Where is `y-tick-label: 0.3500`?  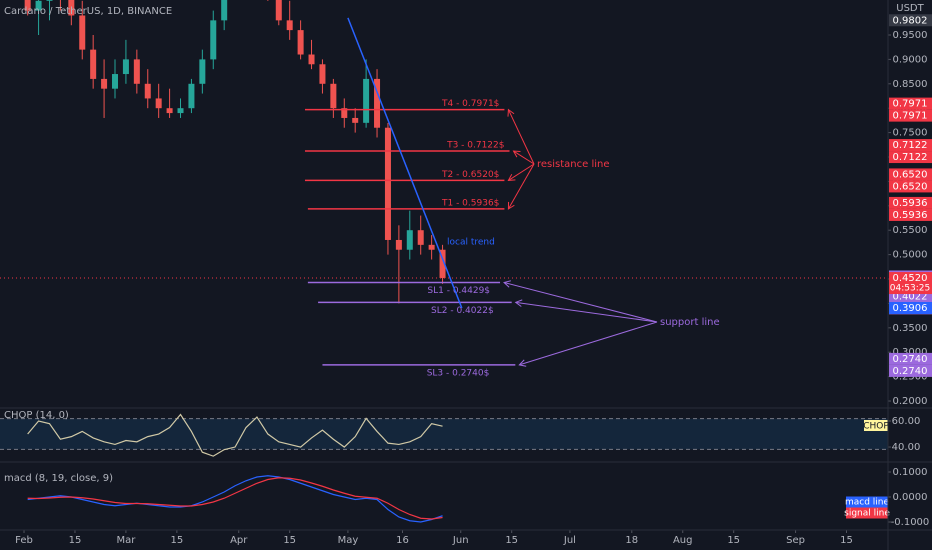
y-tick-label: 0.3500 is located at coordinates (910, 328).